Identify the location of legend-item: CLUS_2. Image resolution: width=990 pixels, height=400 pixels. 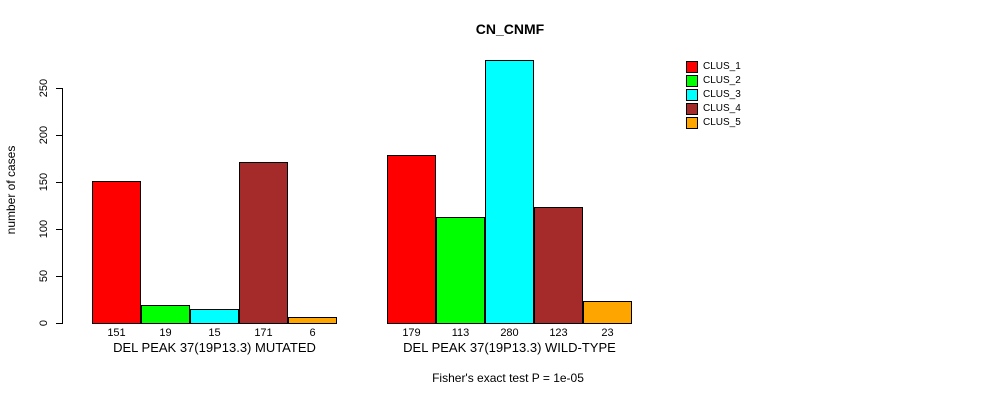
(713, 81).